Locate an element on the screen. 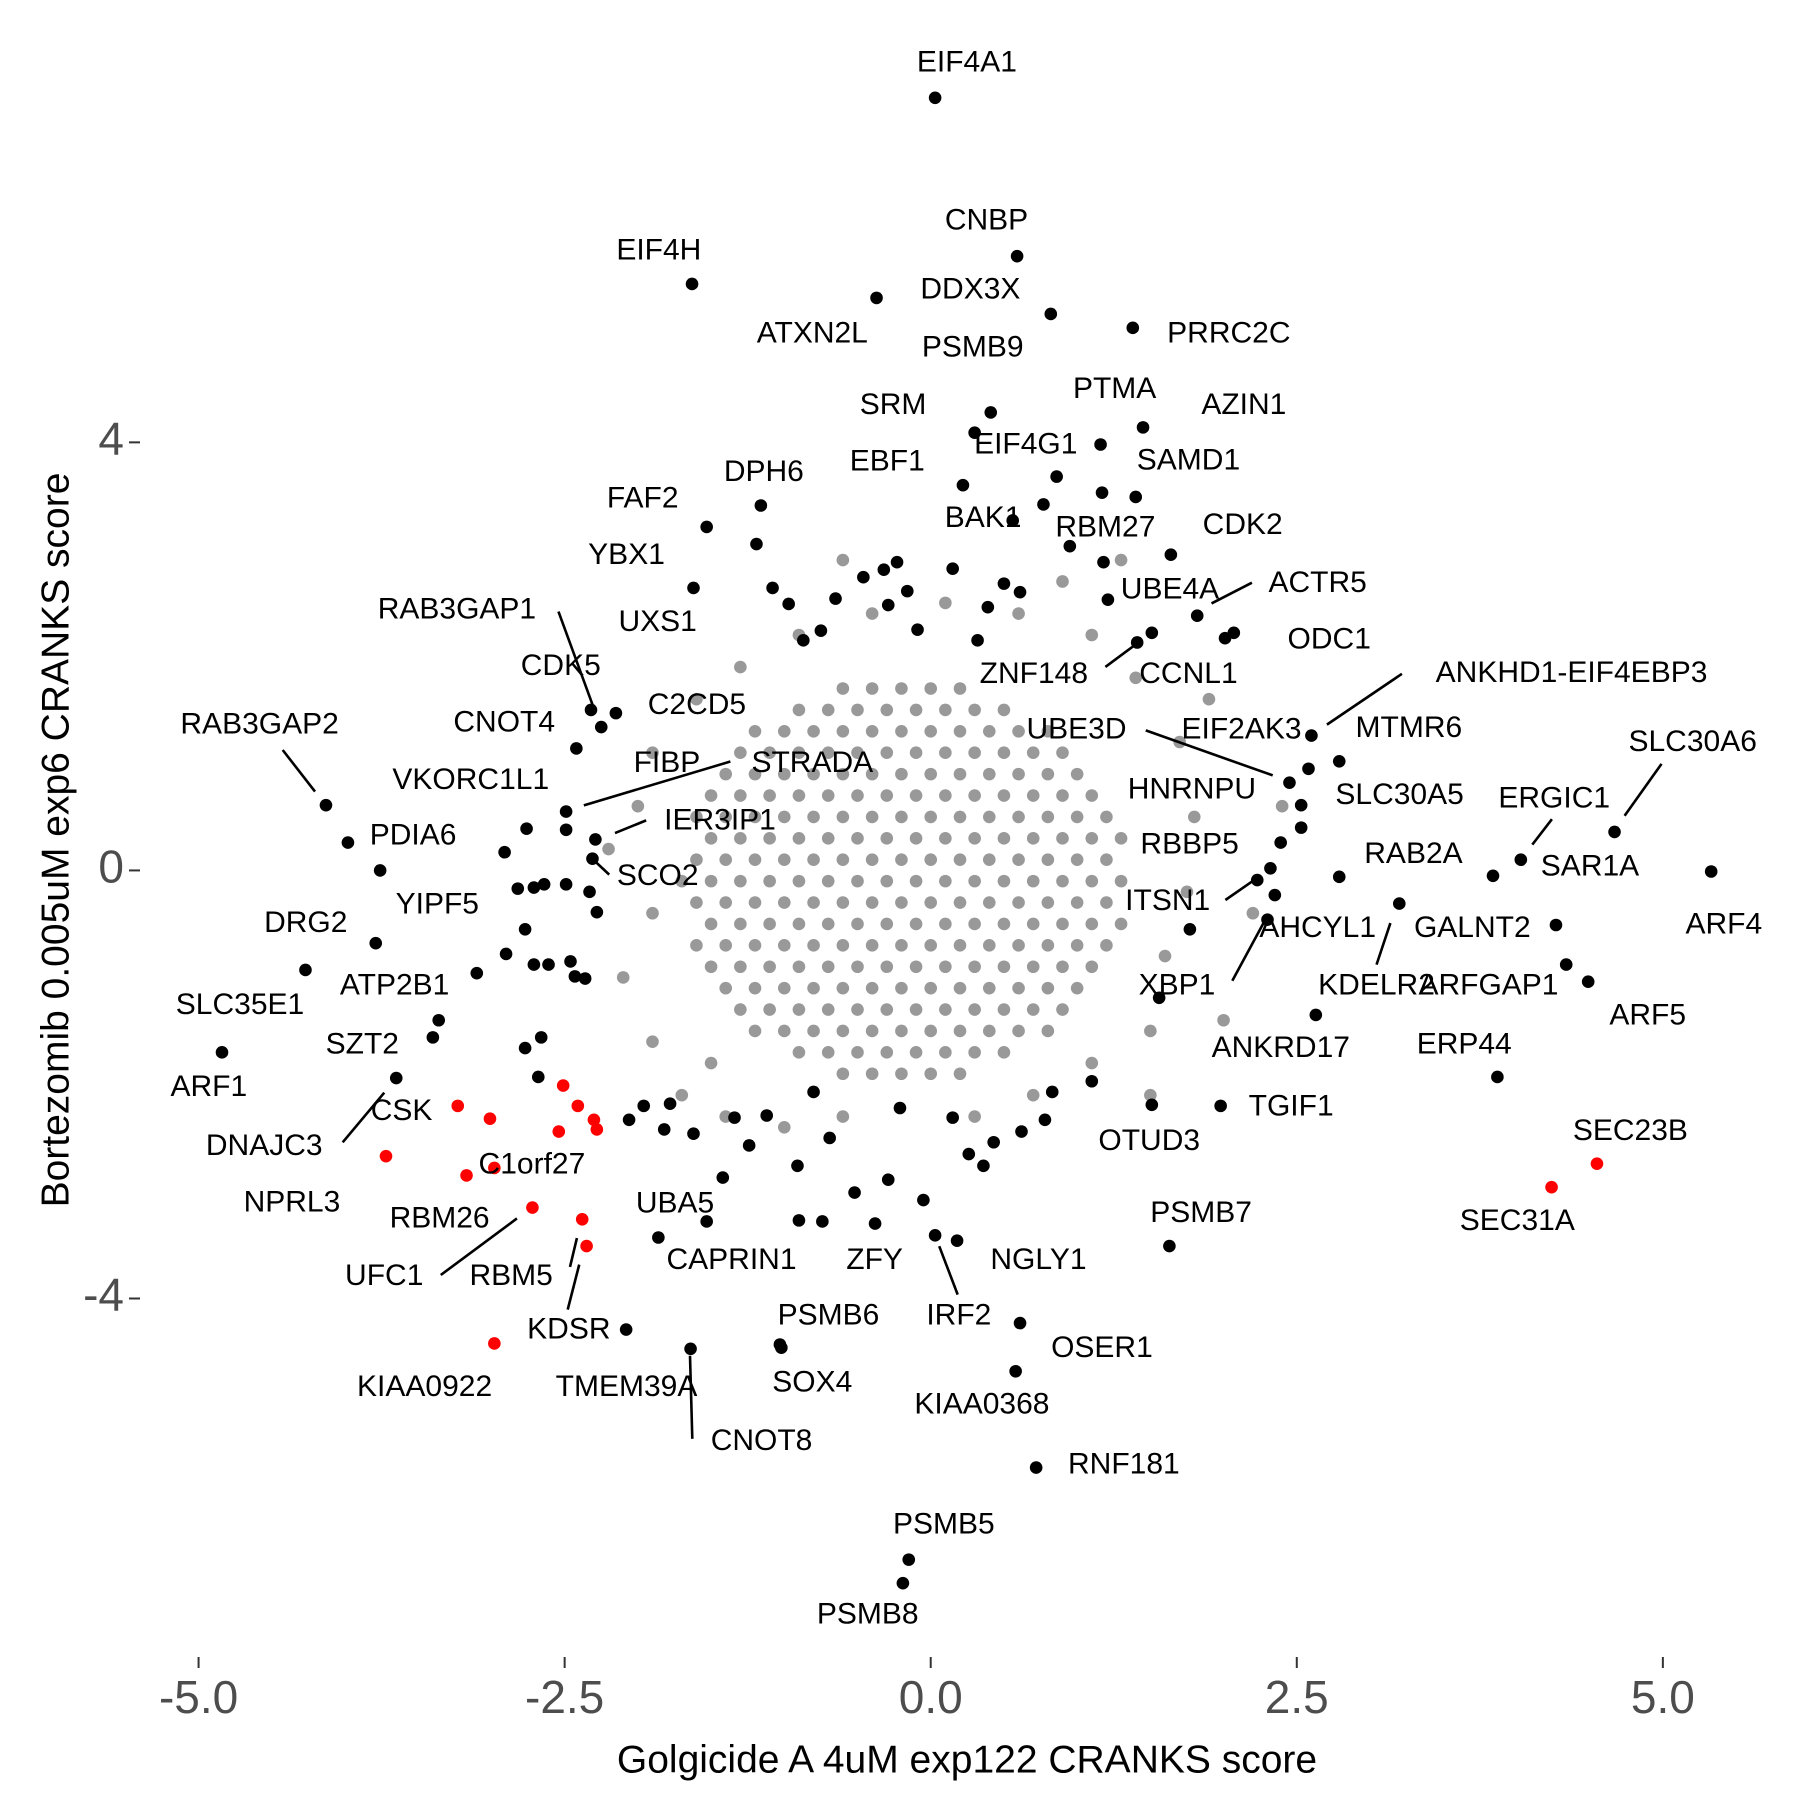 The width and height of the screenshot is (1800, 1800). point-label: PRRC2C is located at coordinates (1228, 333).